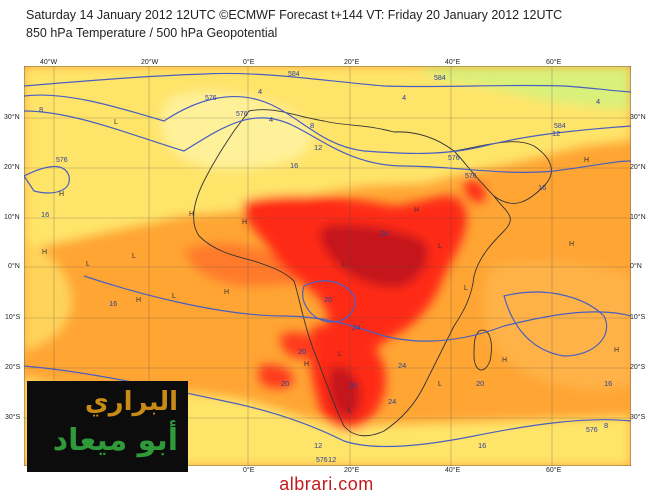 This screenshot has width=653, height=495. I want to click on warm-ocean-east, so click(557, 325).